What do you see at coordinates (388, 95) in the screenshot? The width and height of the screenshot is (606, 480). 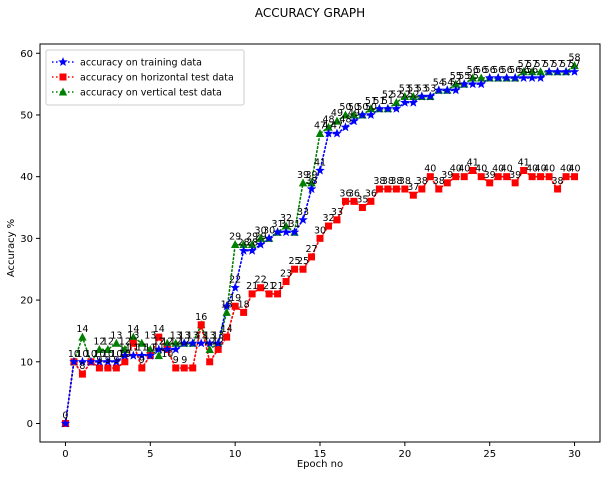 I see `data-label: 52` at bounding box center [388, 95].